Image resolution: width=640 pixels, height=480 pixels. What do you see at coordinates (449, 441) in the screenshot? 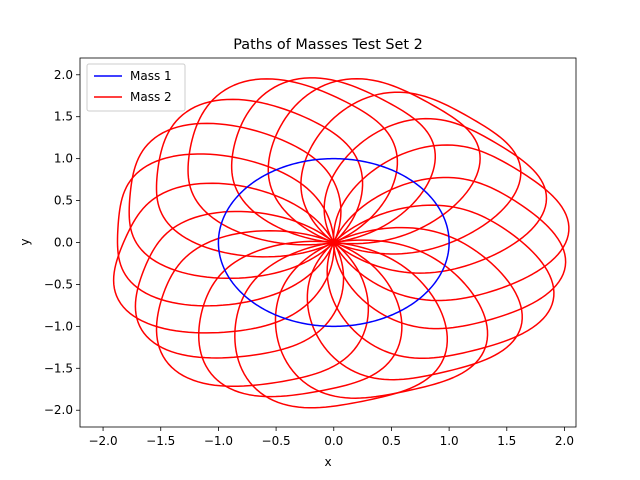
I see `x-tick-label: 1.0` at bounding box center [449, 441].